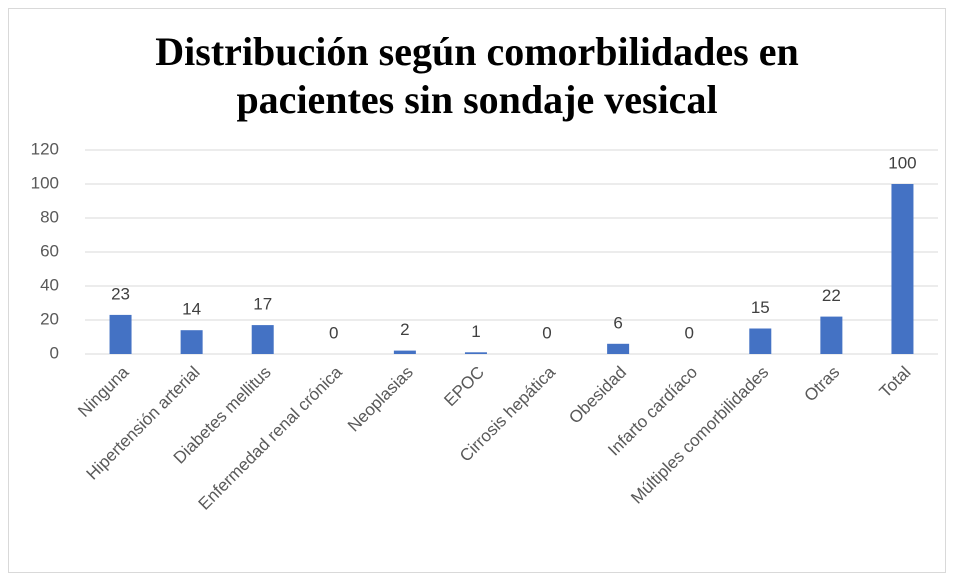  What do you see at coordinates (262, 304) in the screenshot?
I see `data-label: 17` at bounding box center [262, 304].